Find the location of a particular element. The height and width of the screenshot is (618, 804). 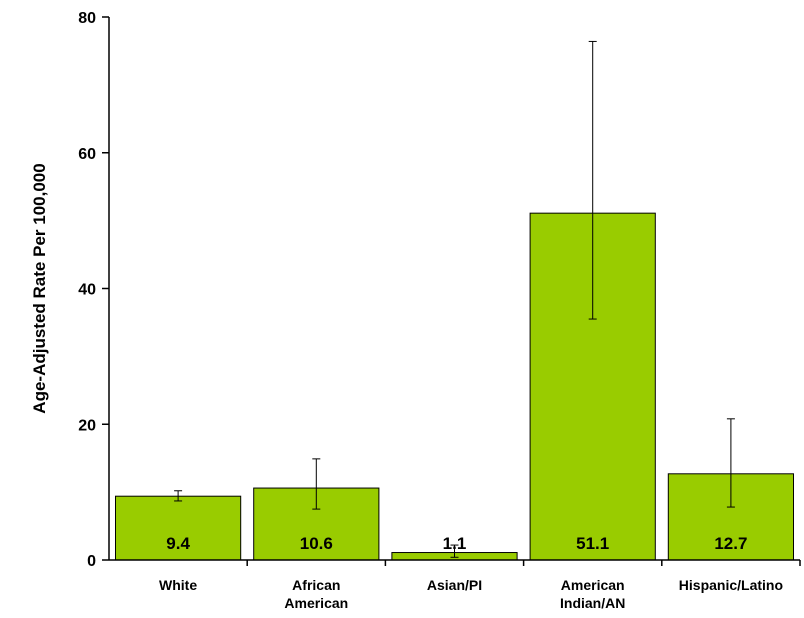

value-label: 12.7 is located at coordinates (730, 543).